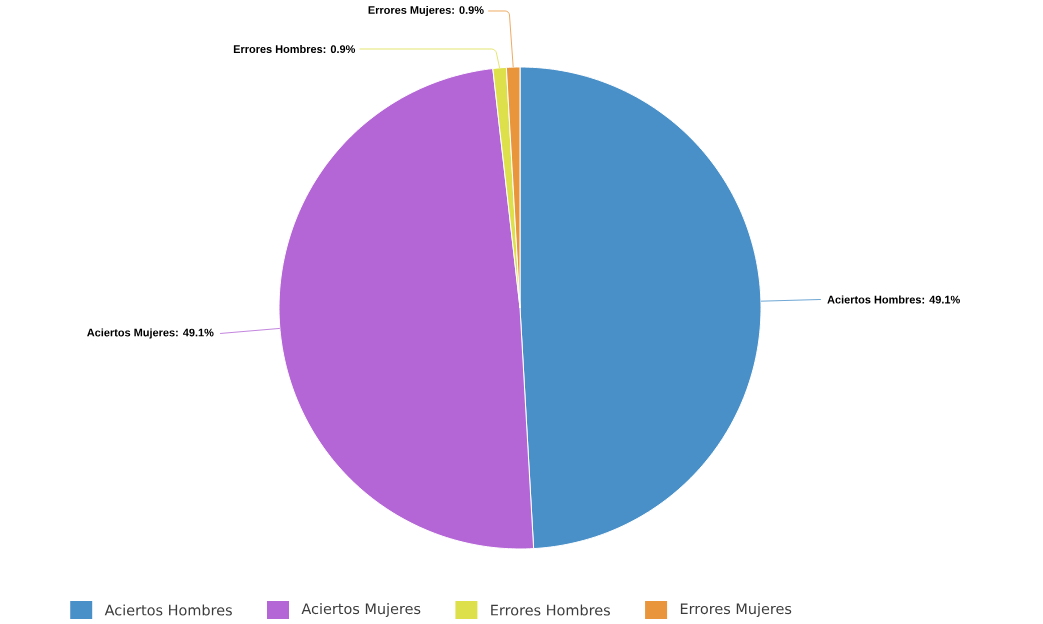  Describe the element at coordinates (550, 610) in the screenshot. I see `legend-label: Errores Hombres` at that location.